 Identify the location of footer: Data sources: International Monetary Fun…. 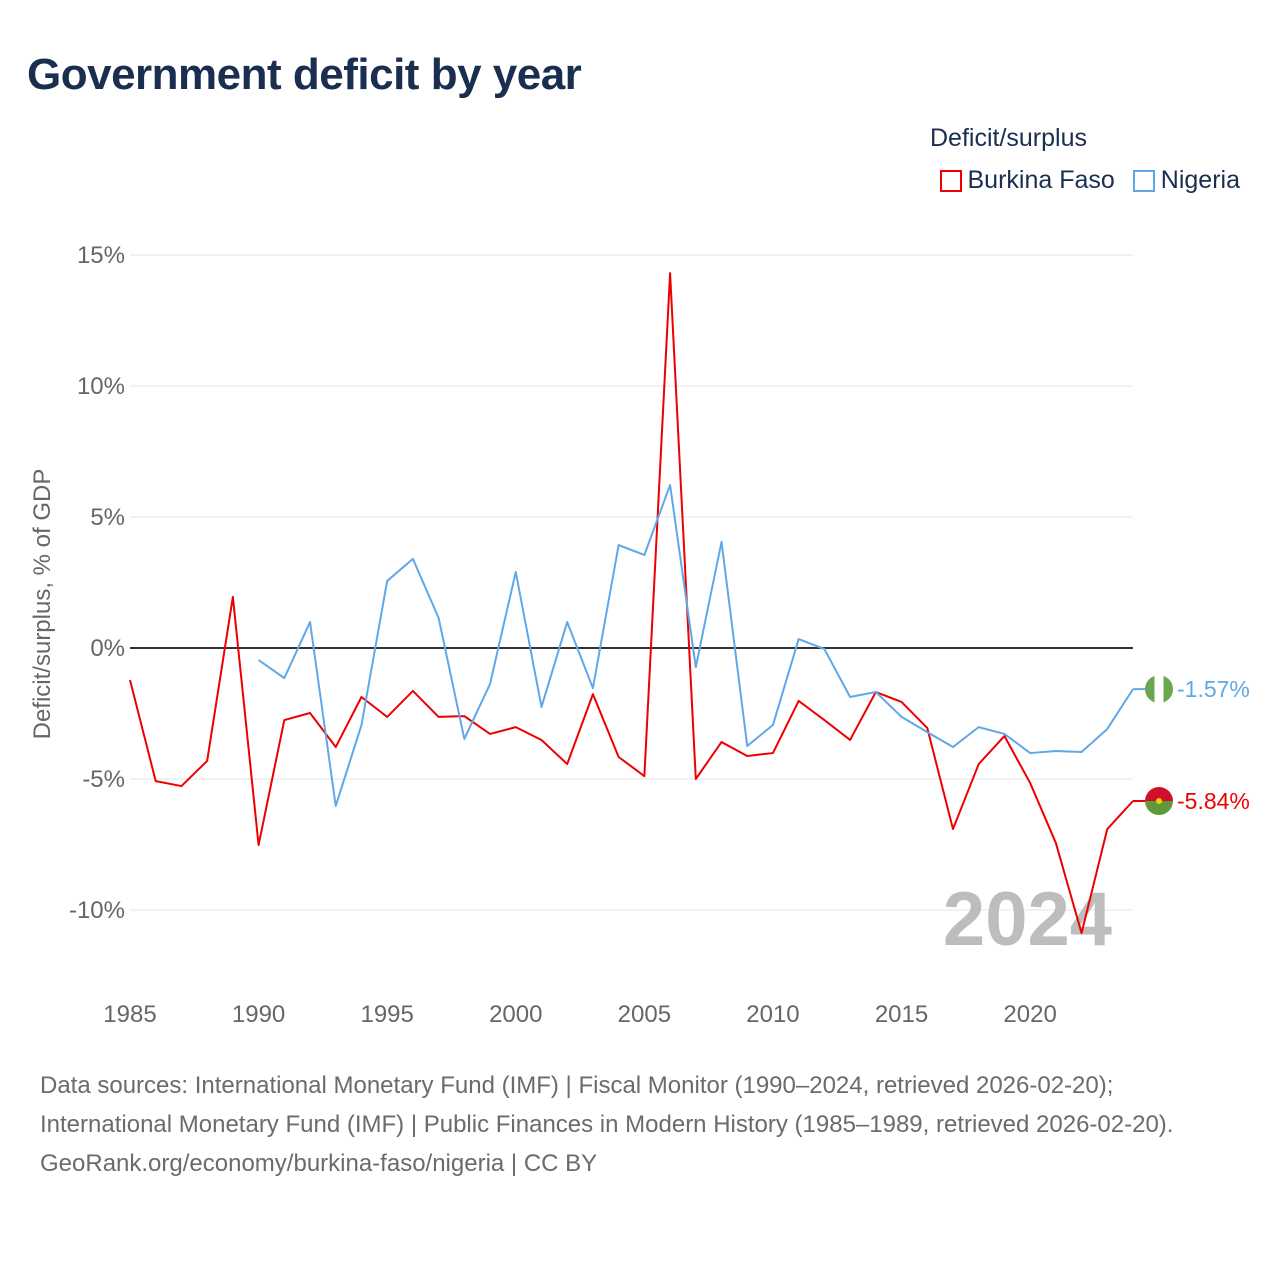
(640, 1124).